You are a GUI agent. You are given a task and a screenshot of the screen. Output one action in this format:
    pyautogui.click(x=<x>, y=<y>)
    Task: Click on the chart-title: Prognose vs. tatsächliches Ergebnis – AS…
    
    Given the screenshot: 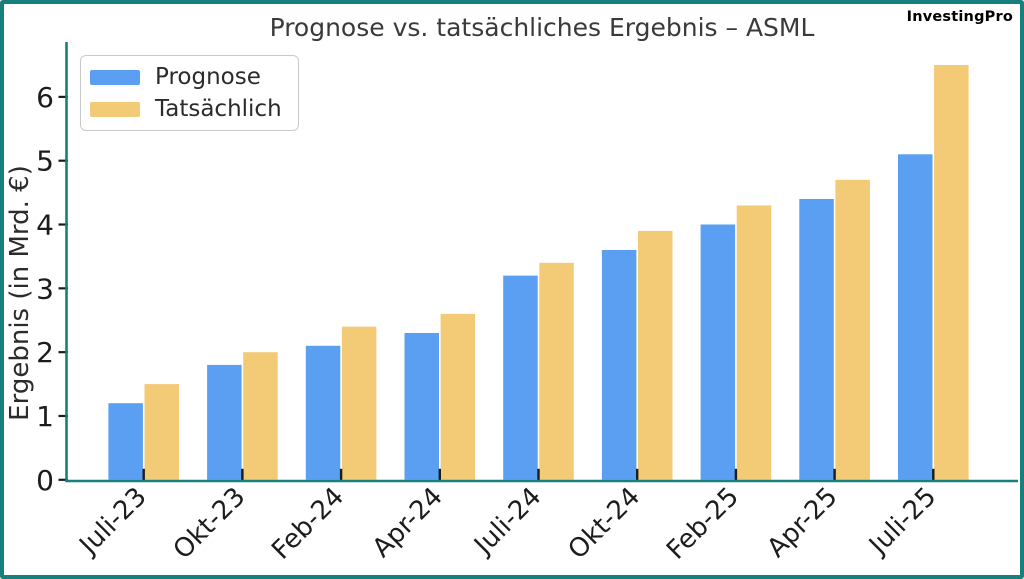 What is the action you would take?
    pyautogui.click(x=542, y=27)
    